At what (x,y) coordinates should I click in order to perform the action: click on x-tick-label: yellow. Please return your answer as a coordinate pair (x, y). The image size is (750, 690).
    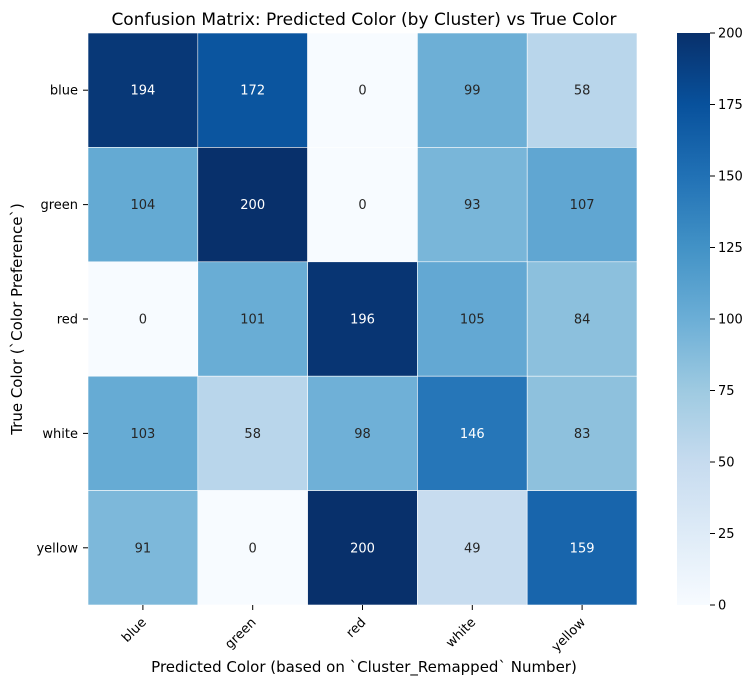
    Looking at the image, I should click on (569, 635).